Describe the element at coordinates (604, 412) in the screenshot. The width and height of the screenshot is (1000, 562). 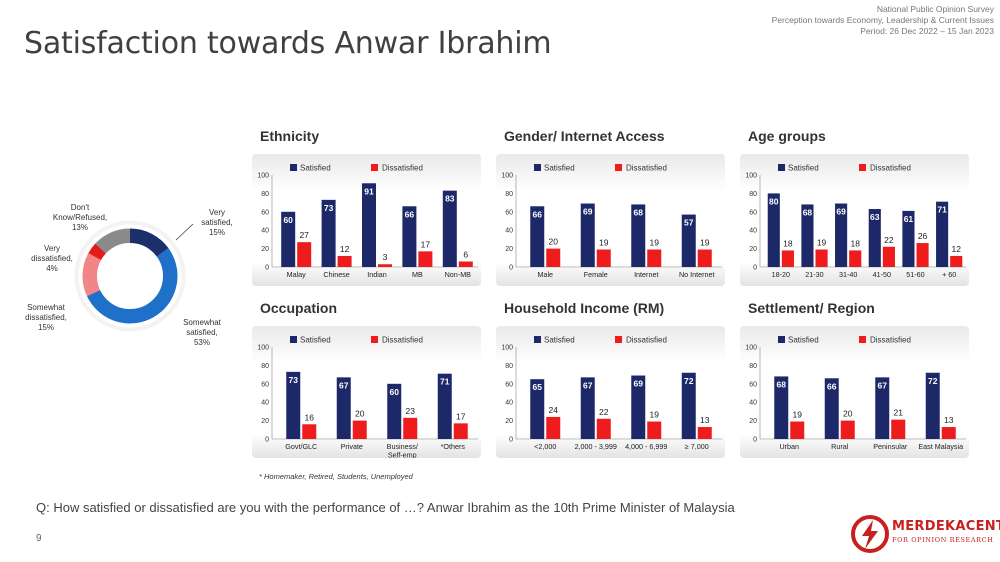
I see `bar-dissatisfied-label: 22` at that location.